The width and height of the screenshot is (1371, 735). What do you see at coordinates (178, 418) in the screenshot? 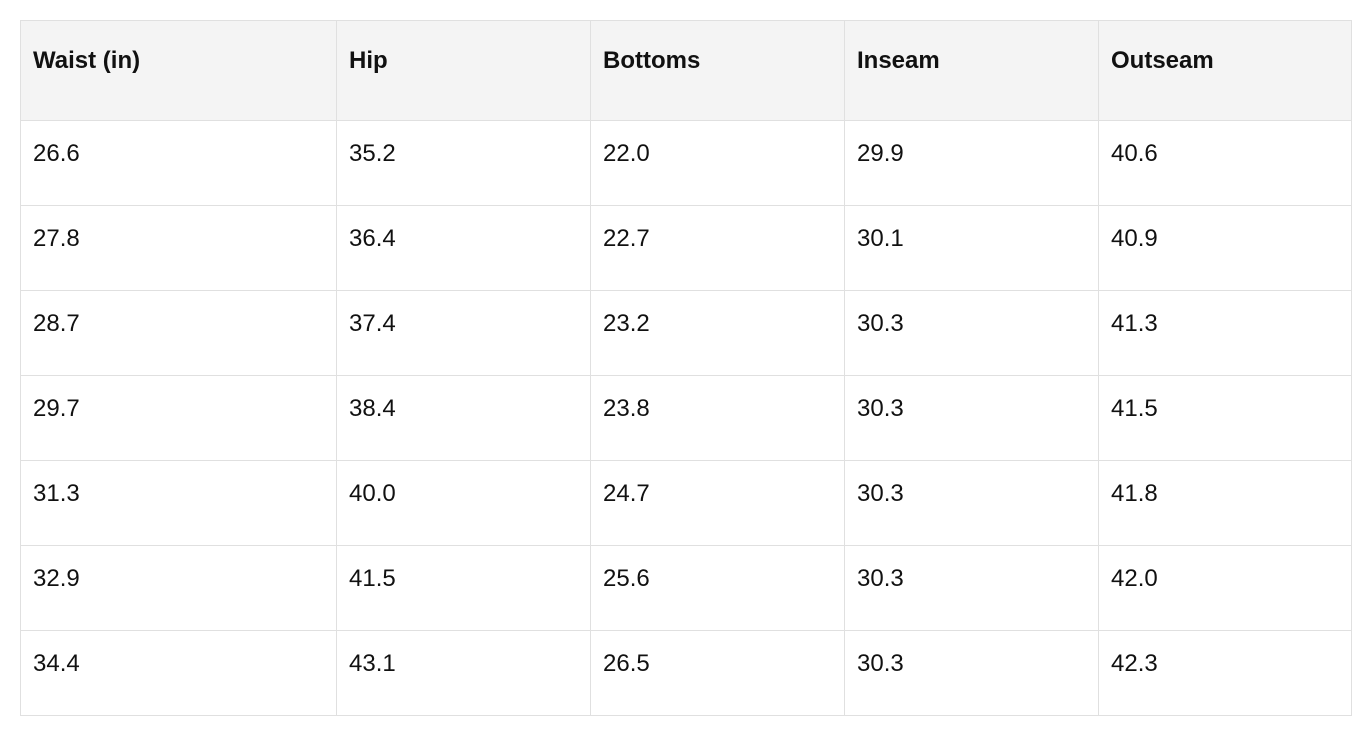
I see `table-cell: 29.7` at bounding box center [178, 418].